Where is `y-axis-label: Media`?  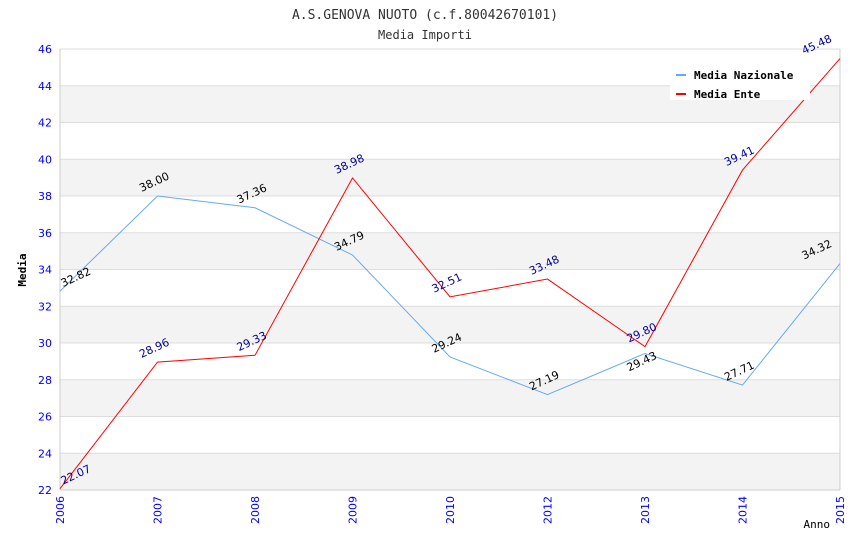 y-axis-label: Media is located at coordinates (22, 269).